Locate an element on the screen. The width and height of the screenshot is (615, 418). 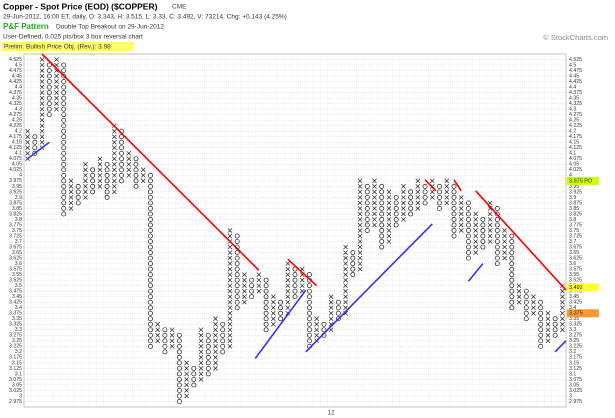
y-tick-label: 3.325 is located at coordinates (15, 325).